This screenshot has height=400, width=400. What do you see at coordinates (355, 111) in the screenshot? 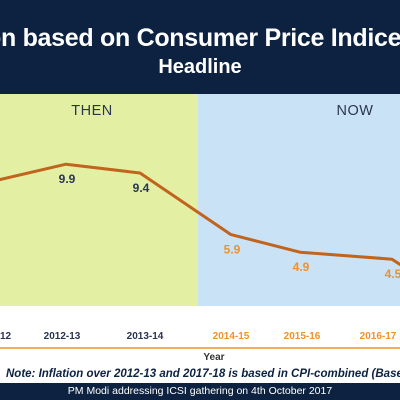
I see `now-label: NOW` at bounding box center [355, 111].